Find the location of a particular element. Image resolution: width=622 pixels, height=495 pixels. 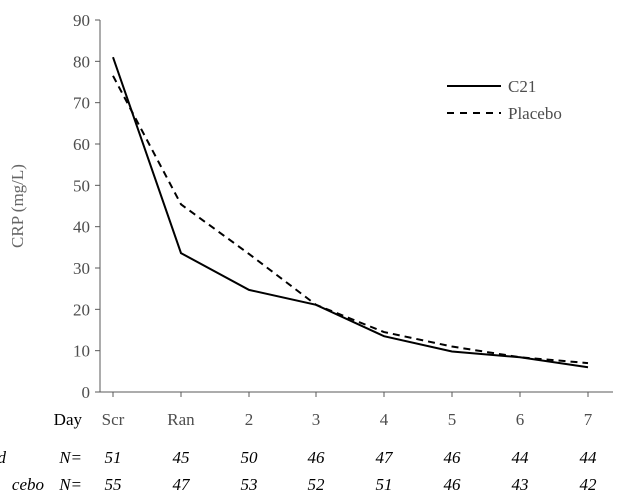

x-tick-label: 4 is located at coordinates (384, 419).